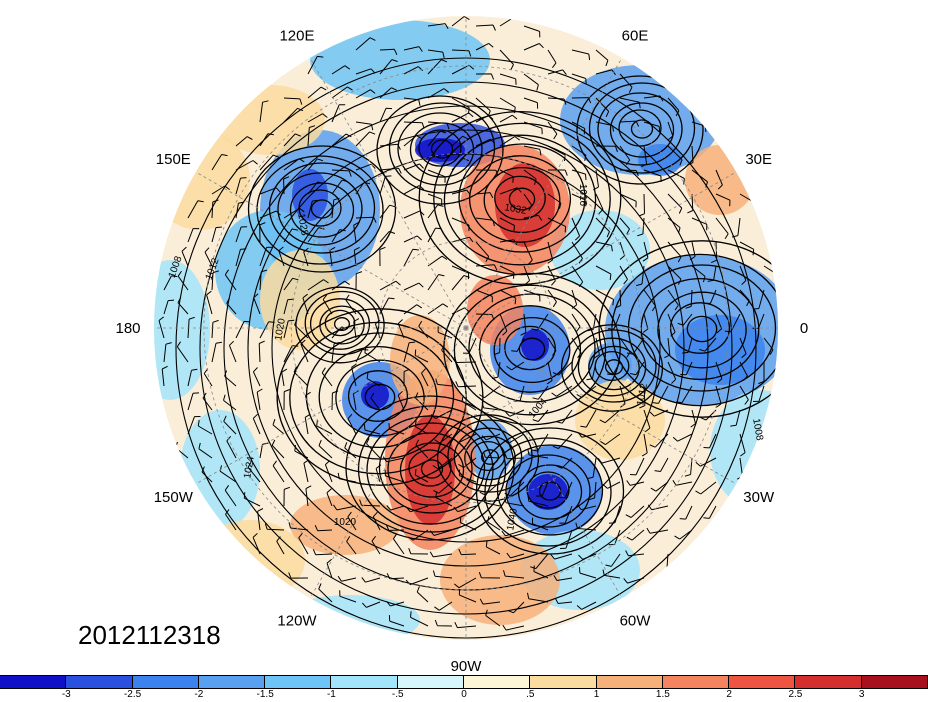 Image resolution: width=928 pixels, height=702 pixels. I want to click on contour-label: 1024, so click(249, 467).